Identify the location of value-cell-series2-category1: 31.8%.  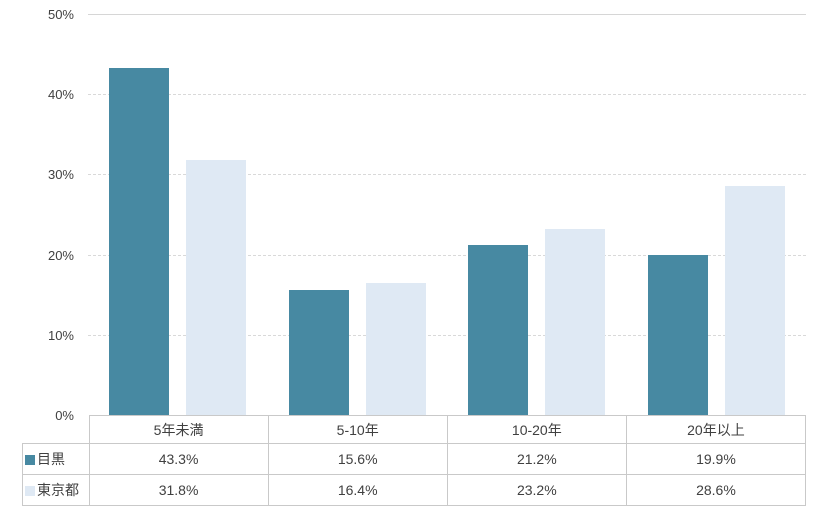
(178, 490).